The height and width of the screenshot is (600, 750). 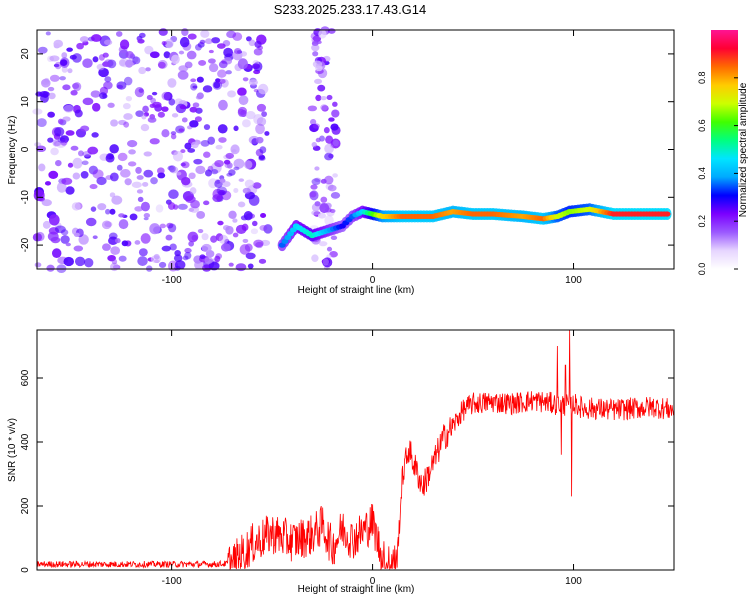 What do you see at coordinates (25, 377) in the screenshot?
I see `snr-y-tick-label: 600` at bounding box center [25, 377].